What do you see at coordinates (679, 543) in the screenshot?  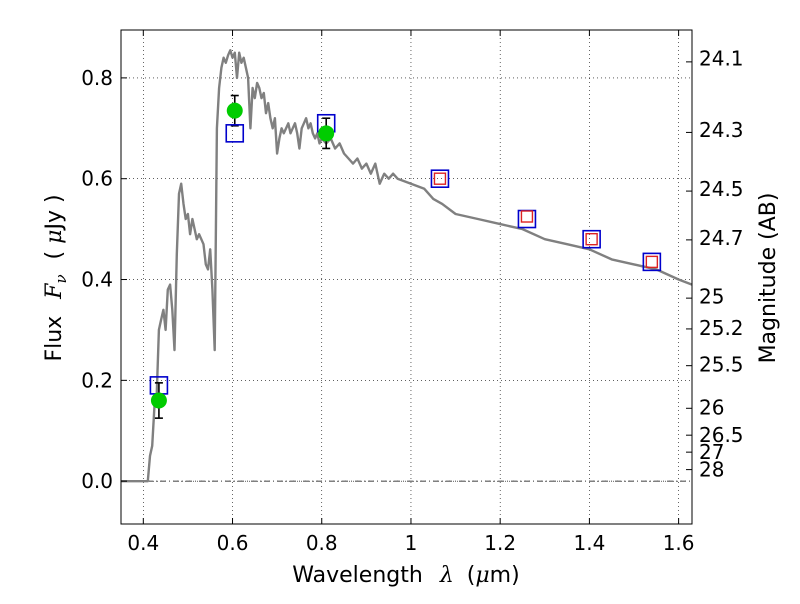 I see `x-tick-label-6: 1.6` at bounding box center [679, 543].